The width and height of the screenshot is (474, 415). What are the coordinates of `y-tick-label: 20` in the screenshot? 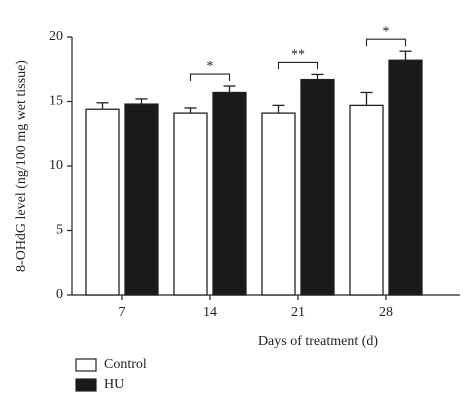 It's located at (56, 36).